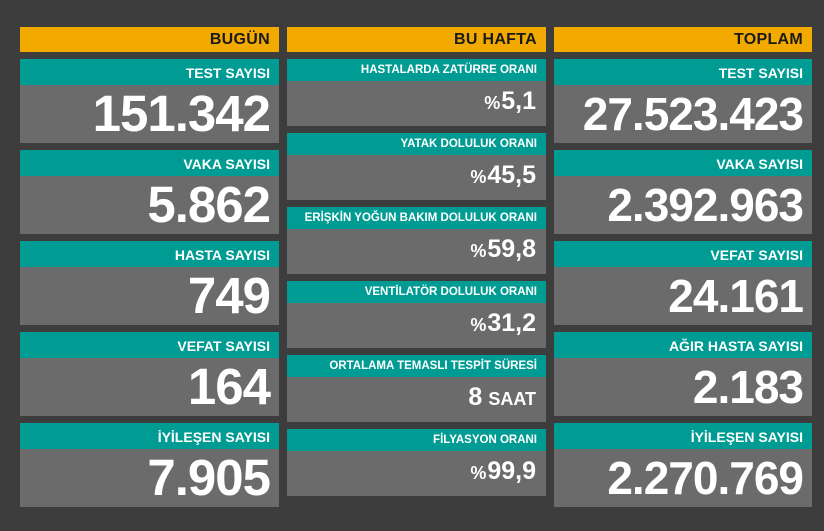 The width and height of the screenshot is (824, 531). What do you see at coordinates (475, 397) in the screenshot?
I see `week-contact-number: 8` at bounding box center [475, 397].